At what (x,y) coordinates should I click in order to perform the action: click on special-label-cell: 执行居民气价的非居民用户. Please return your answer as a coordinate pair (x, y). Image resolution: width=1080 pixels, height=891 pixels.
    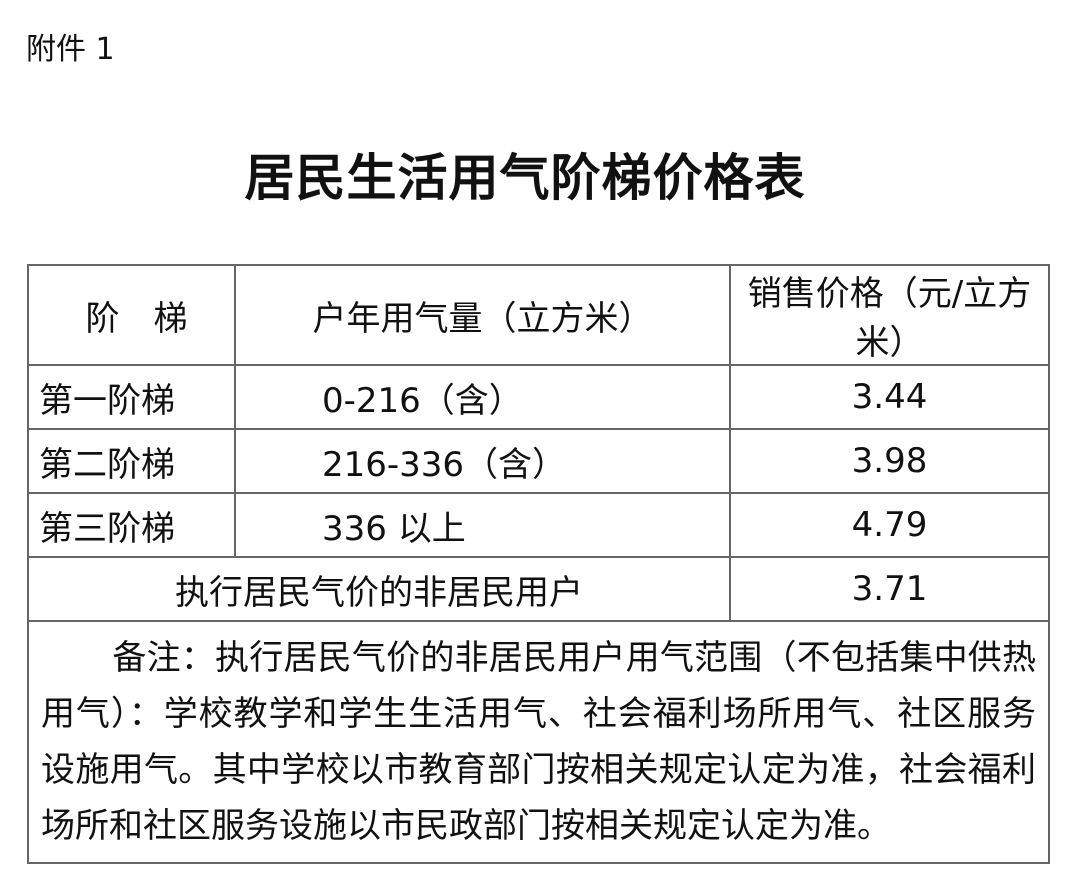
    Looking at the image, I should click on (379, 589).